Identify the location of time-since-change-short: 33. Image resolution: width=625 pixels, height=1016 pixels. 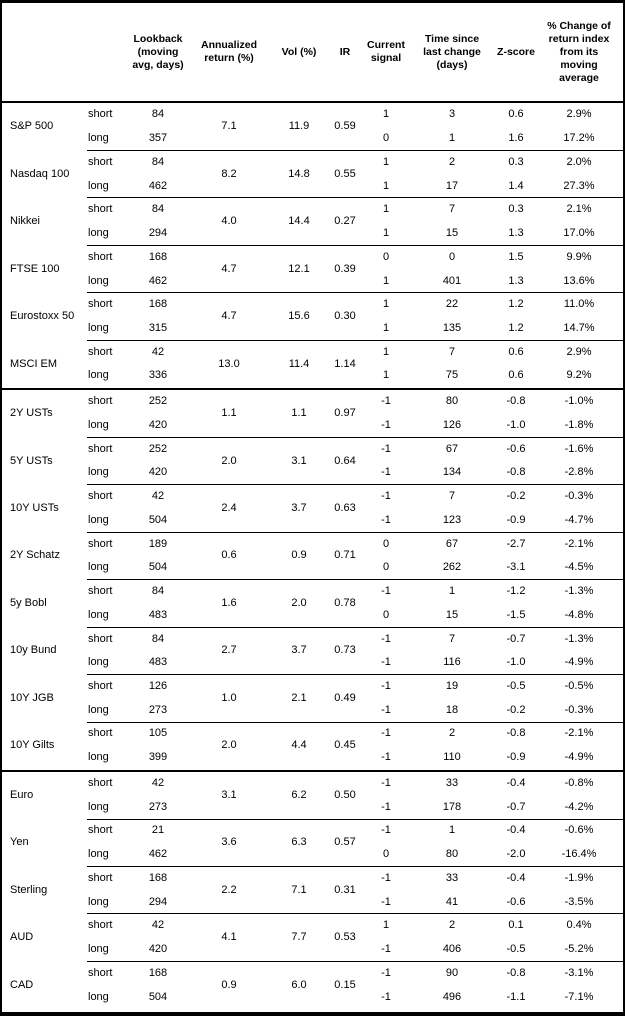
(452, 782).